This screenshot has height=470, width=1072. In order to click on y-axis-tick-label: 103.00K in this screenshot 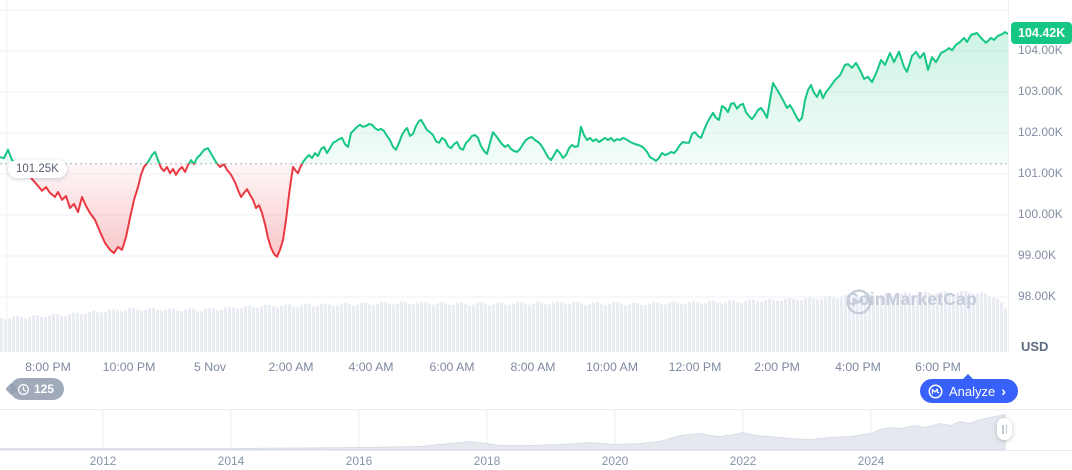, I will do `click(1040, 91)`.